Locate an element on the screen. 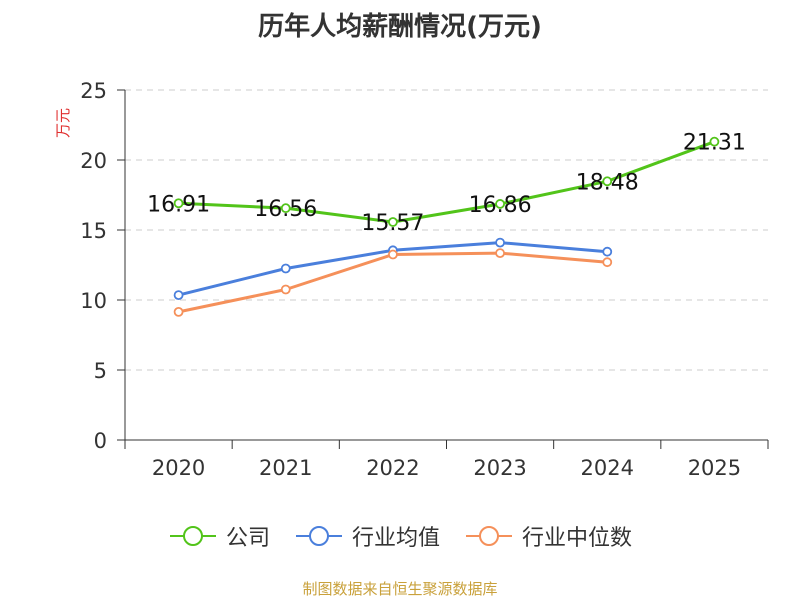 Image resolution: width=800 pixels, height=600 pixels. data-label: 16.86 is located at coordinates (500, 205).